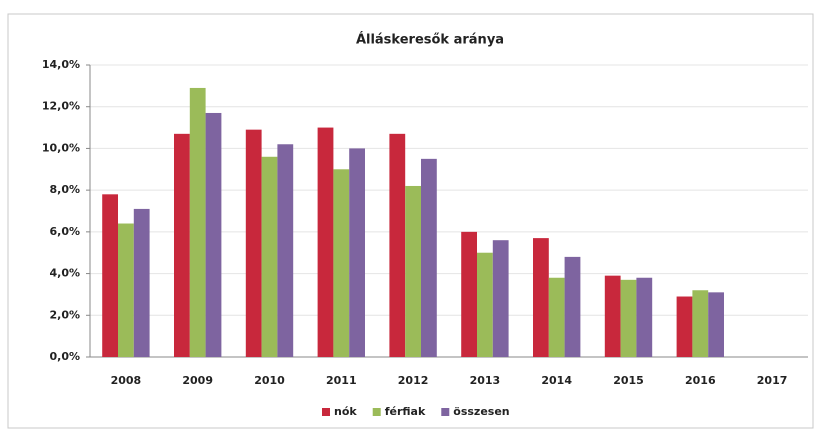 The image size is (817, 431). I want to click on x-tick-label: 2008, so click(126, 380).